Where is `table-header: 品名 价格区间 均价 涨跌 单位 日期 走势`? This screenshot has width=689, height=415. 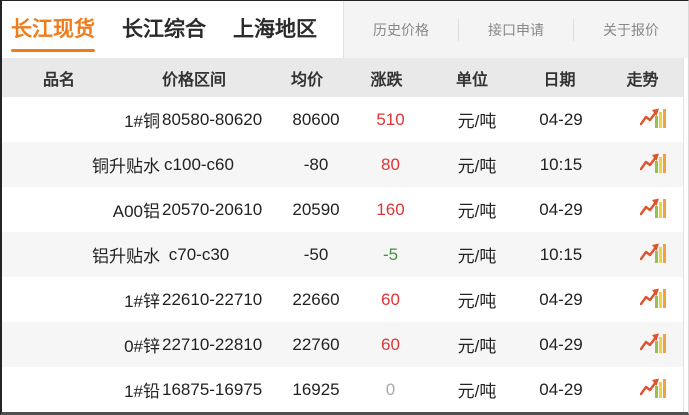 table-header: 品名 价格区间 均价 涨跌 单位 日期 走势 is located at coordinates (342, 77).